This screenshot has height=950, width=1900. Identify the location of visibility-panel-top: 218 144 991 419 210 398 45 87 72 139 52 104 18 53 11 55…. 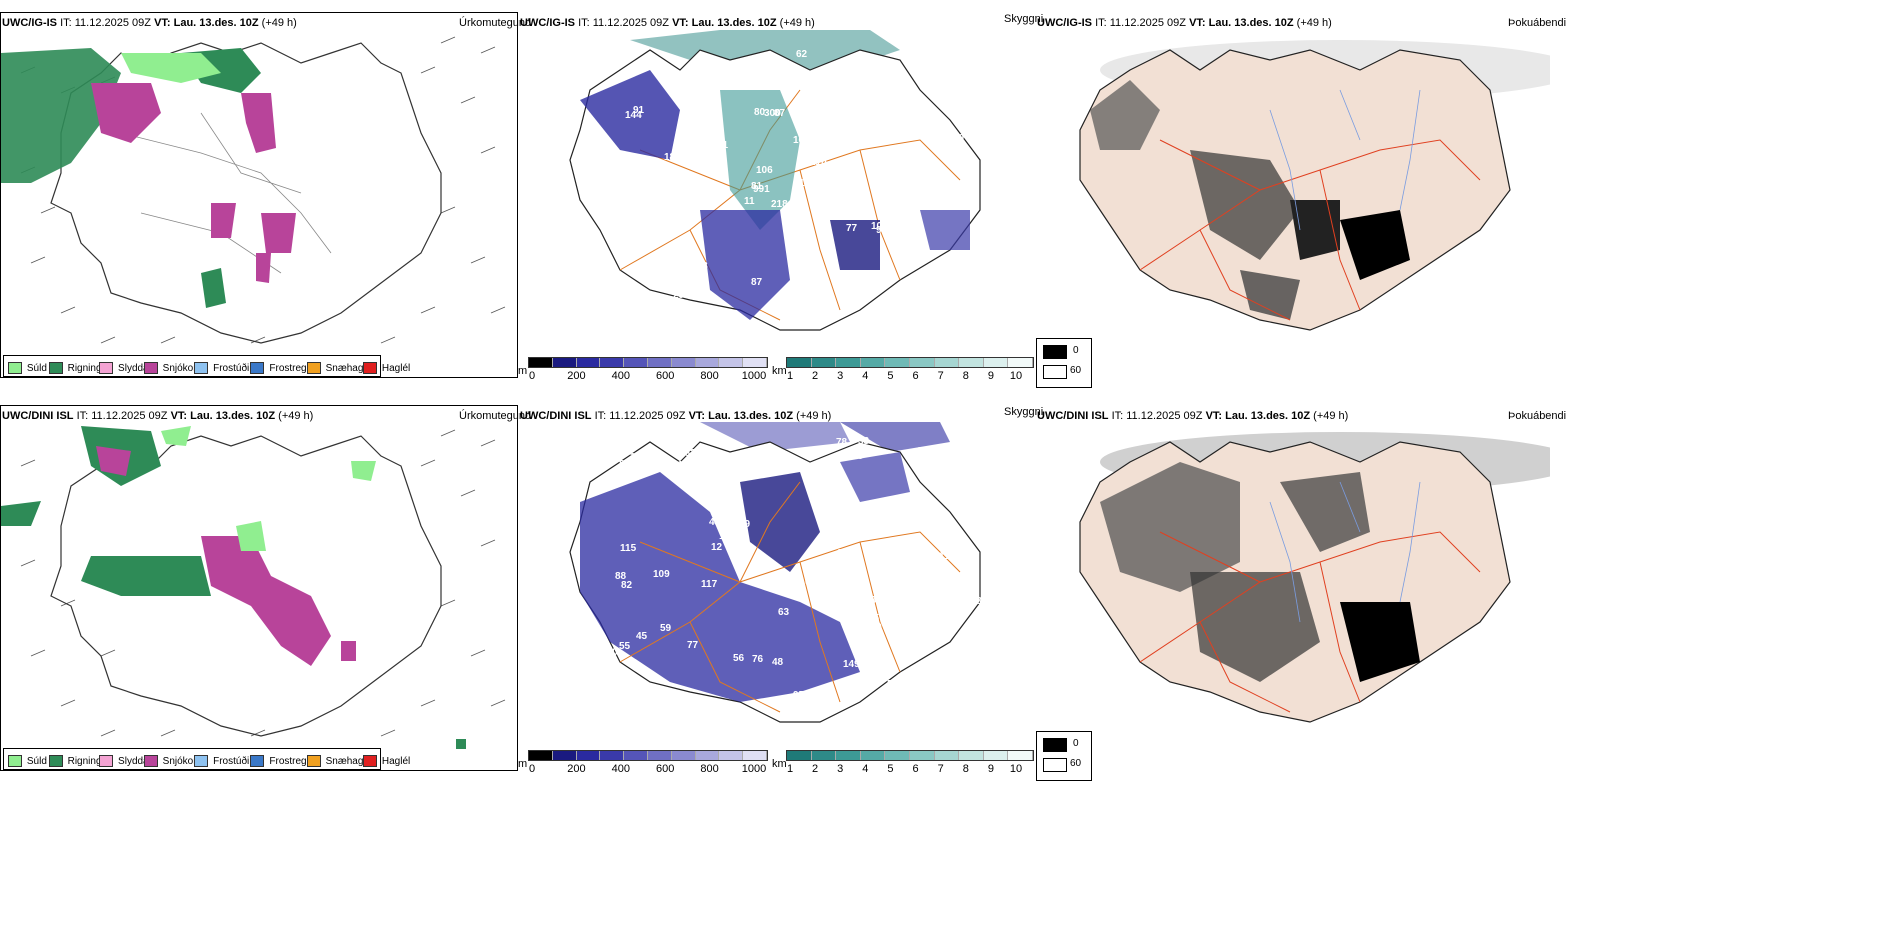
(775, 190).